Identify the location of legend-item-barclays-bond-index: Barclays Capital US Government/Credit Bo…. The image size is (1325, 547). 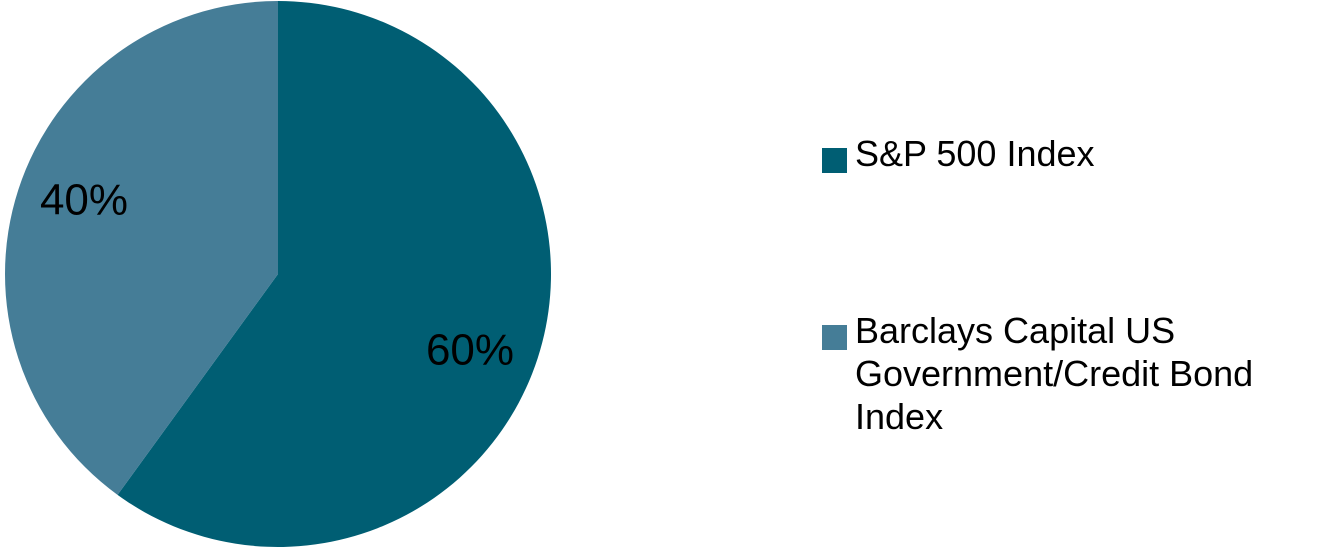
(1073, 373).